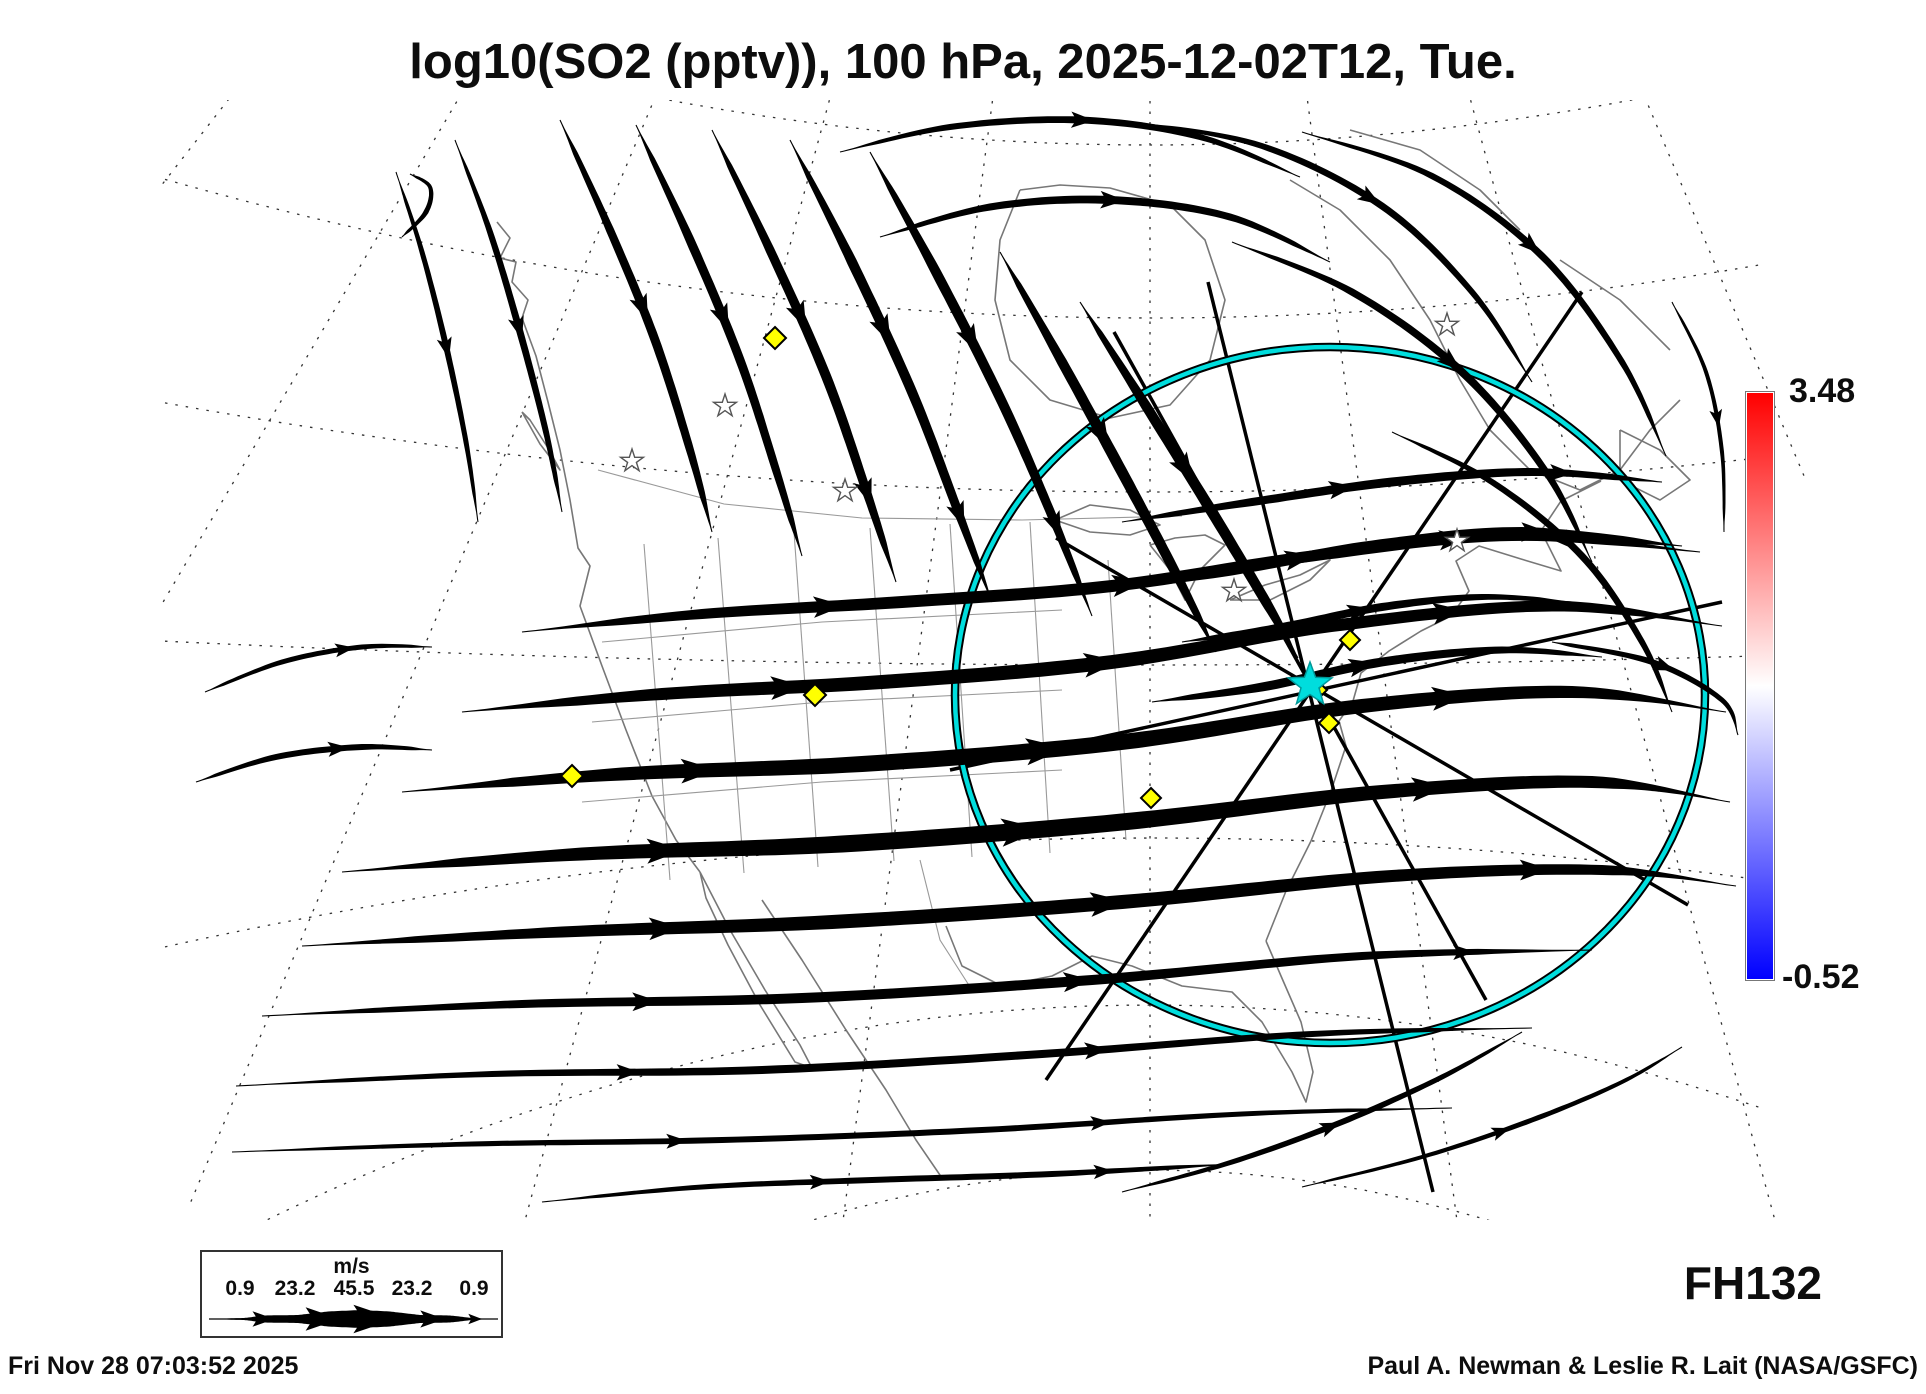  What do you see at coordinates (353, 1319) in the screenshot?
I see `wind-legend-arrow` at bounding box center [353, 1319].